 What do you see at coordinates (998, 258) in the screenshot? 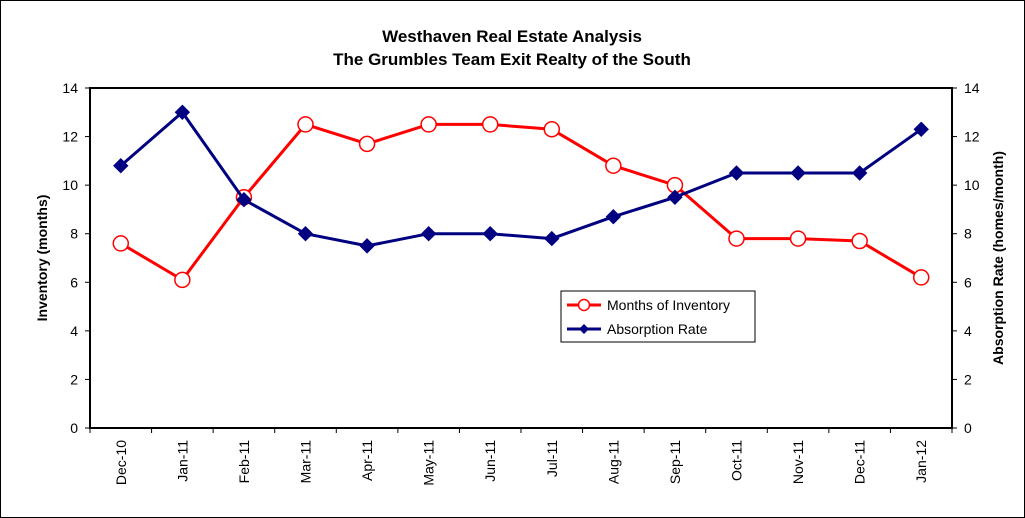
I see `y-axis-right-title: Absorption Rate (homes/month)` at bounding box center [998, 258].